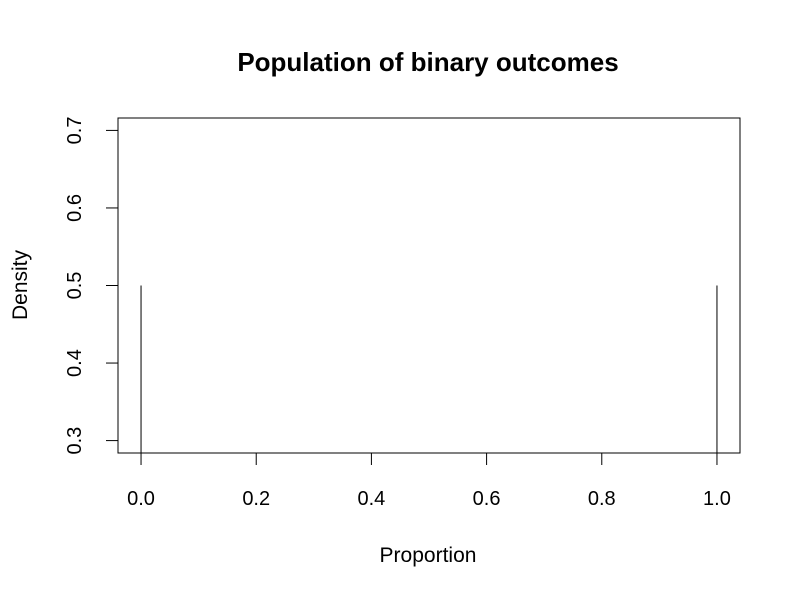 The image size is (800, 600). Describe the element at coordinates (75, 363) in the screenshot. I see `y-tick-label: 0.4` at that location.